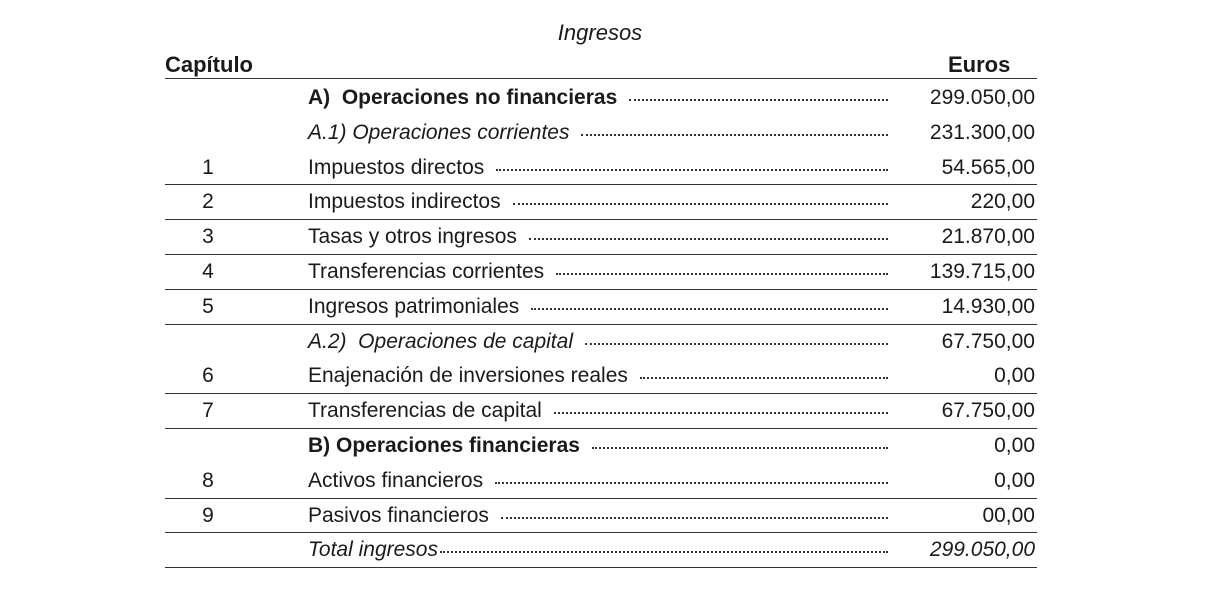 Image resolution: width=1210 pixels, height=589 pixels. I want to click on concept-cell: Activos financieros, so click(598, 481).